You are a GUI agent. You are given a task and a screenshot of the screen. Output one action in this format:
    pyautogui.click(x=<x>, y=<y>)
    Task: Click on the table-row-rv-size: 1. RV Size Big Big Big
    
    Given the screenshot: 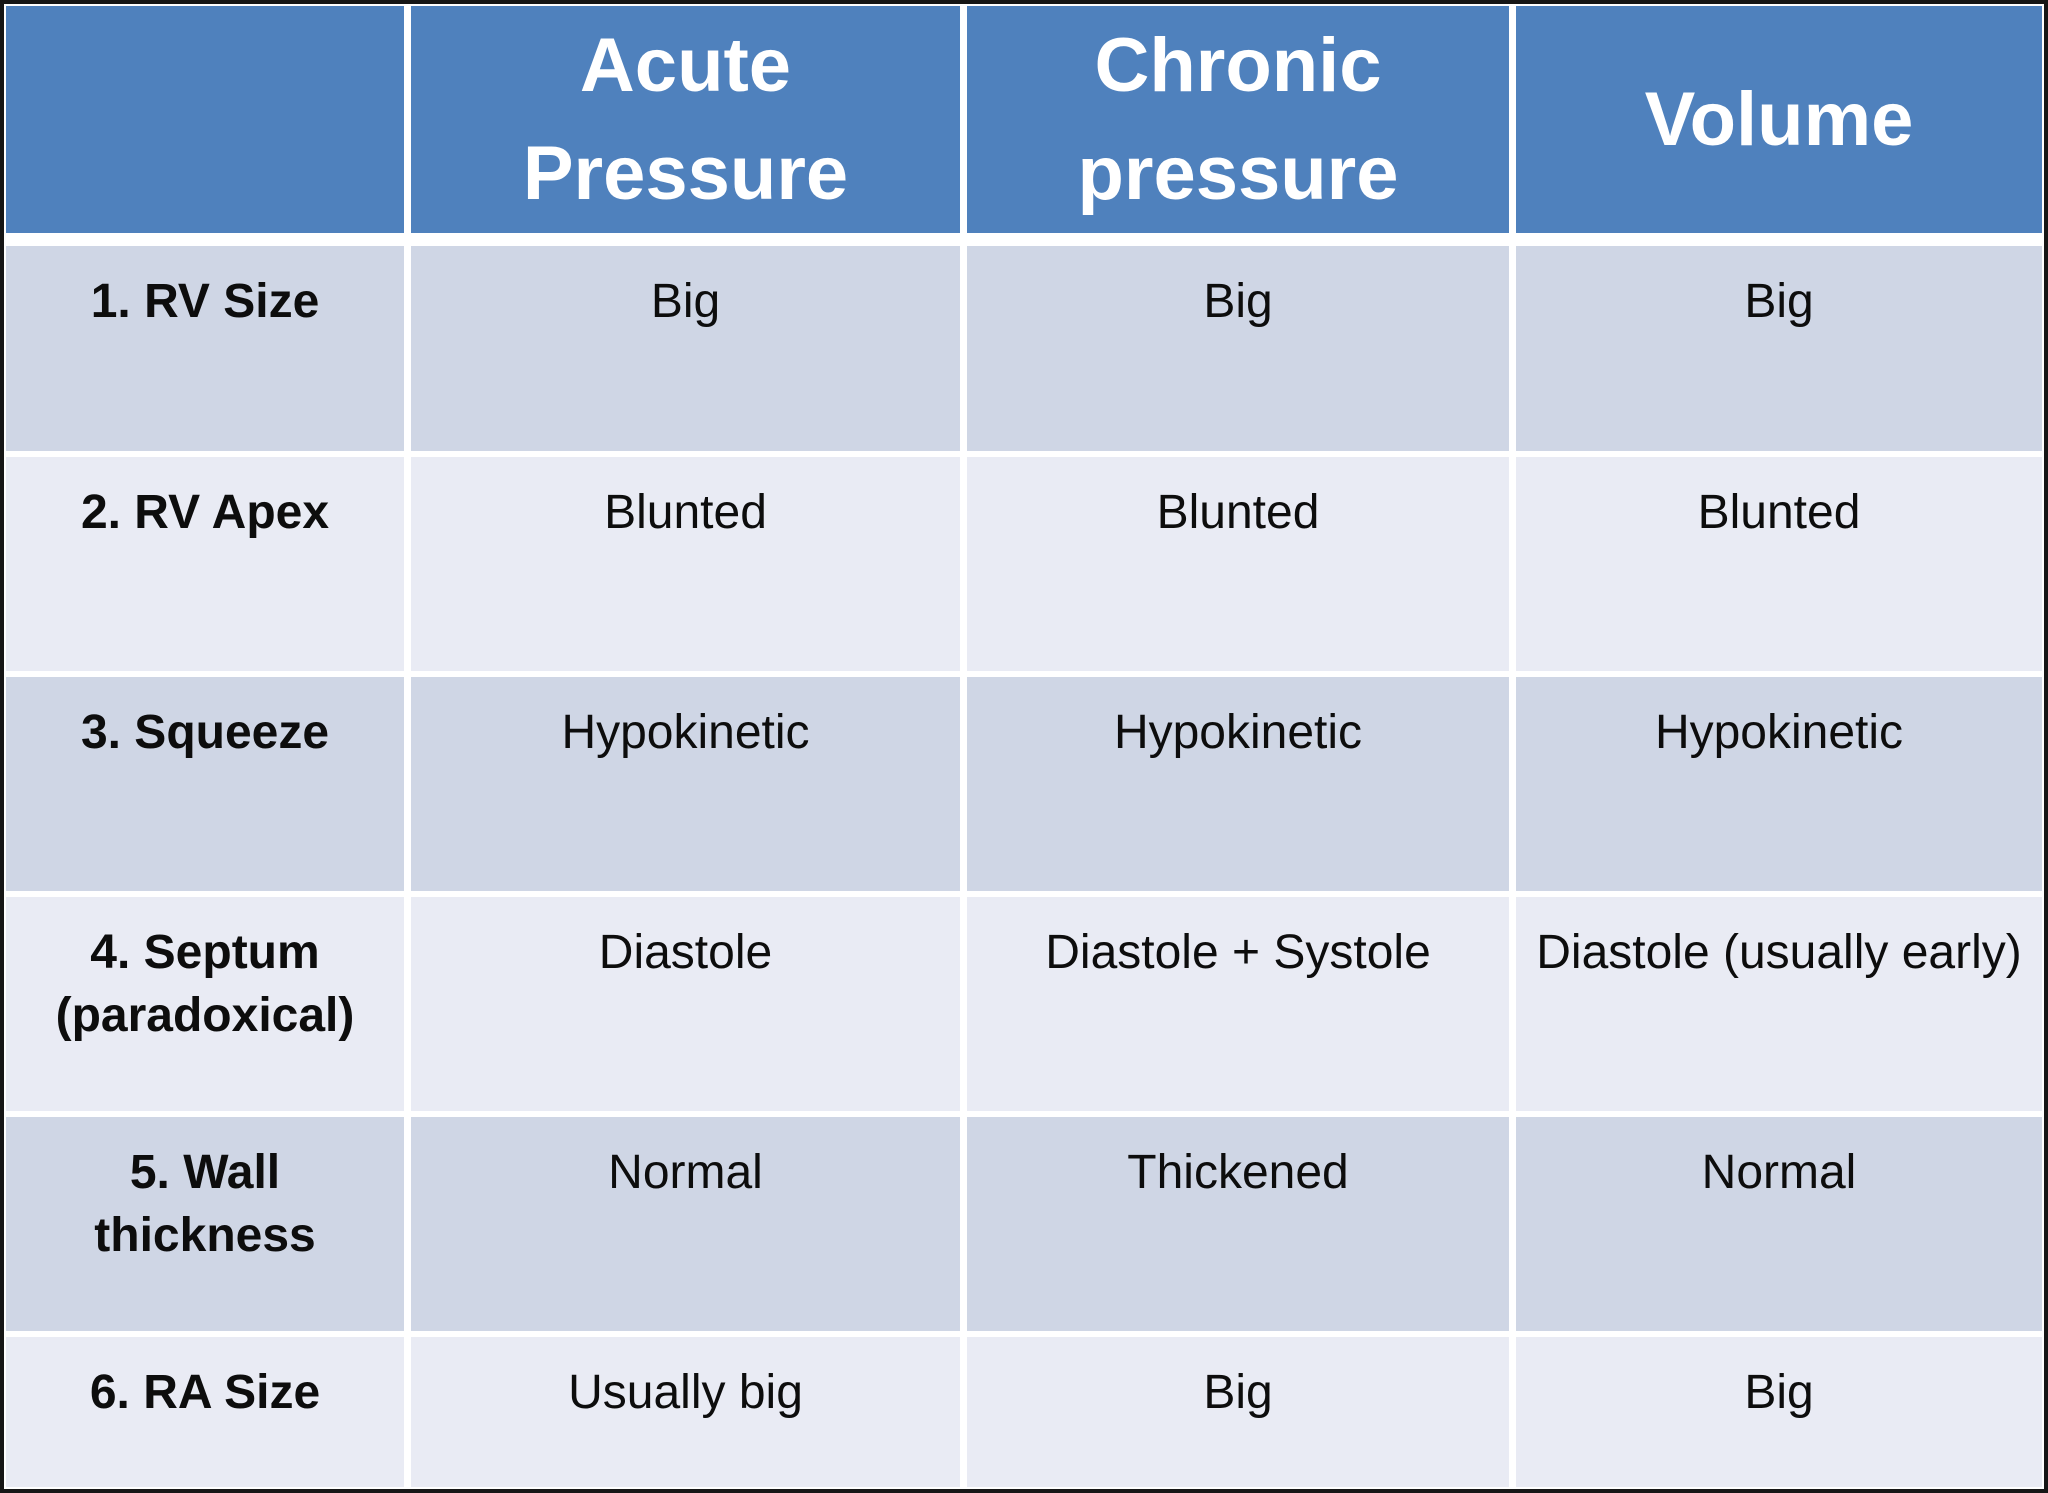 What is the action you would take?
    pyautogui.click(x=1024, y=348)
    